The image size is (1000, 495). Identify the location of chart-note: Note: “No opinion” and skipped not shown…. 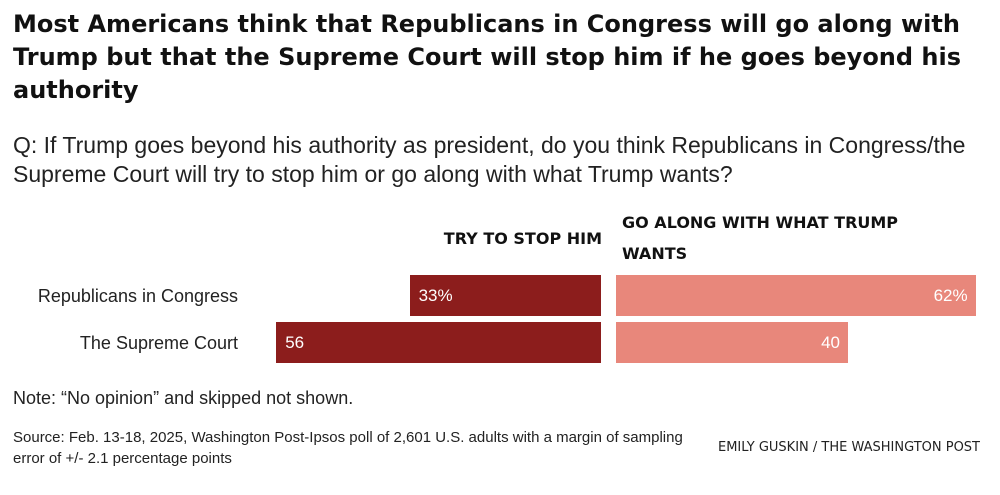
(183, 398).